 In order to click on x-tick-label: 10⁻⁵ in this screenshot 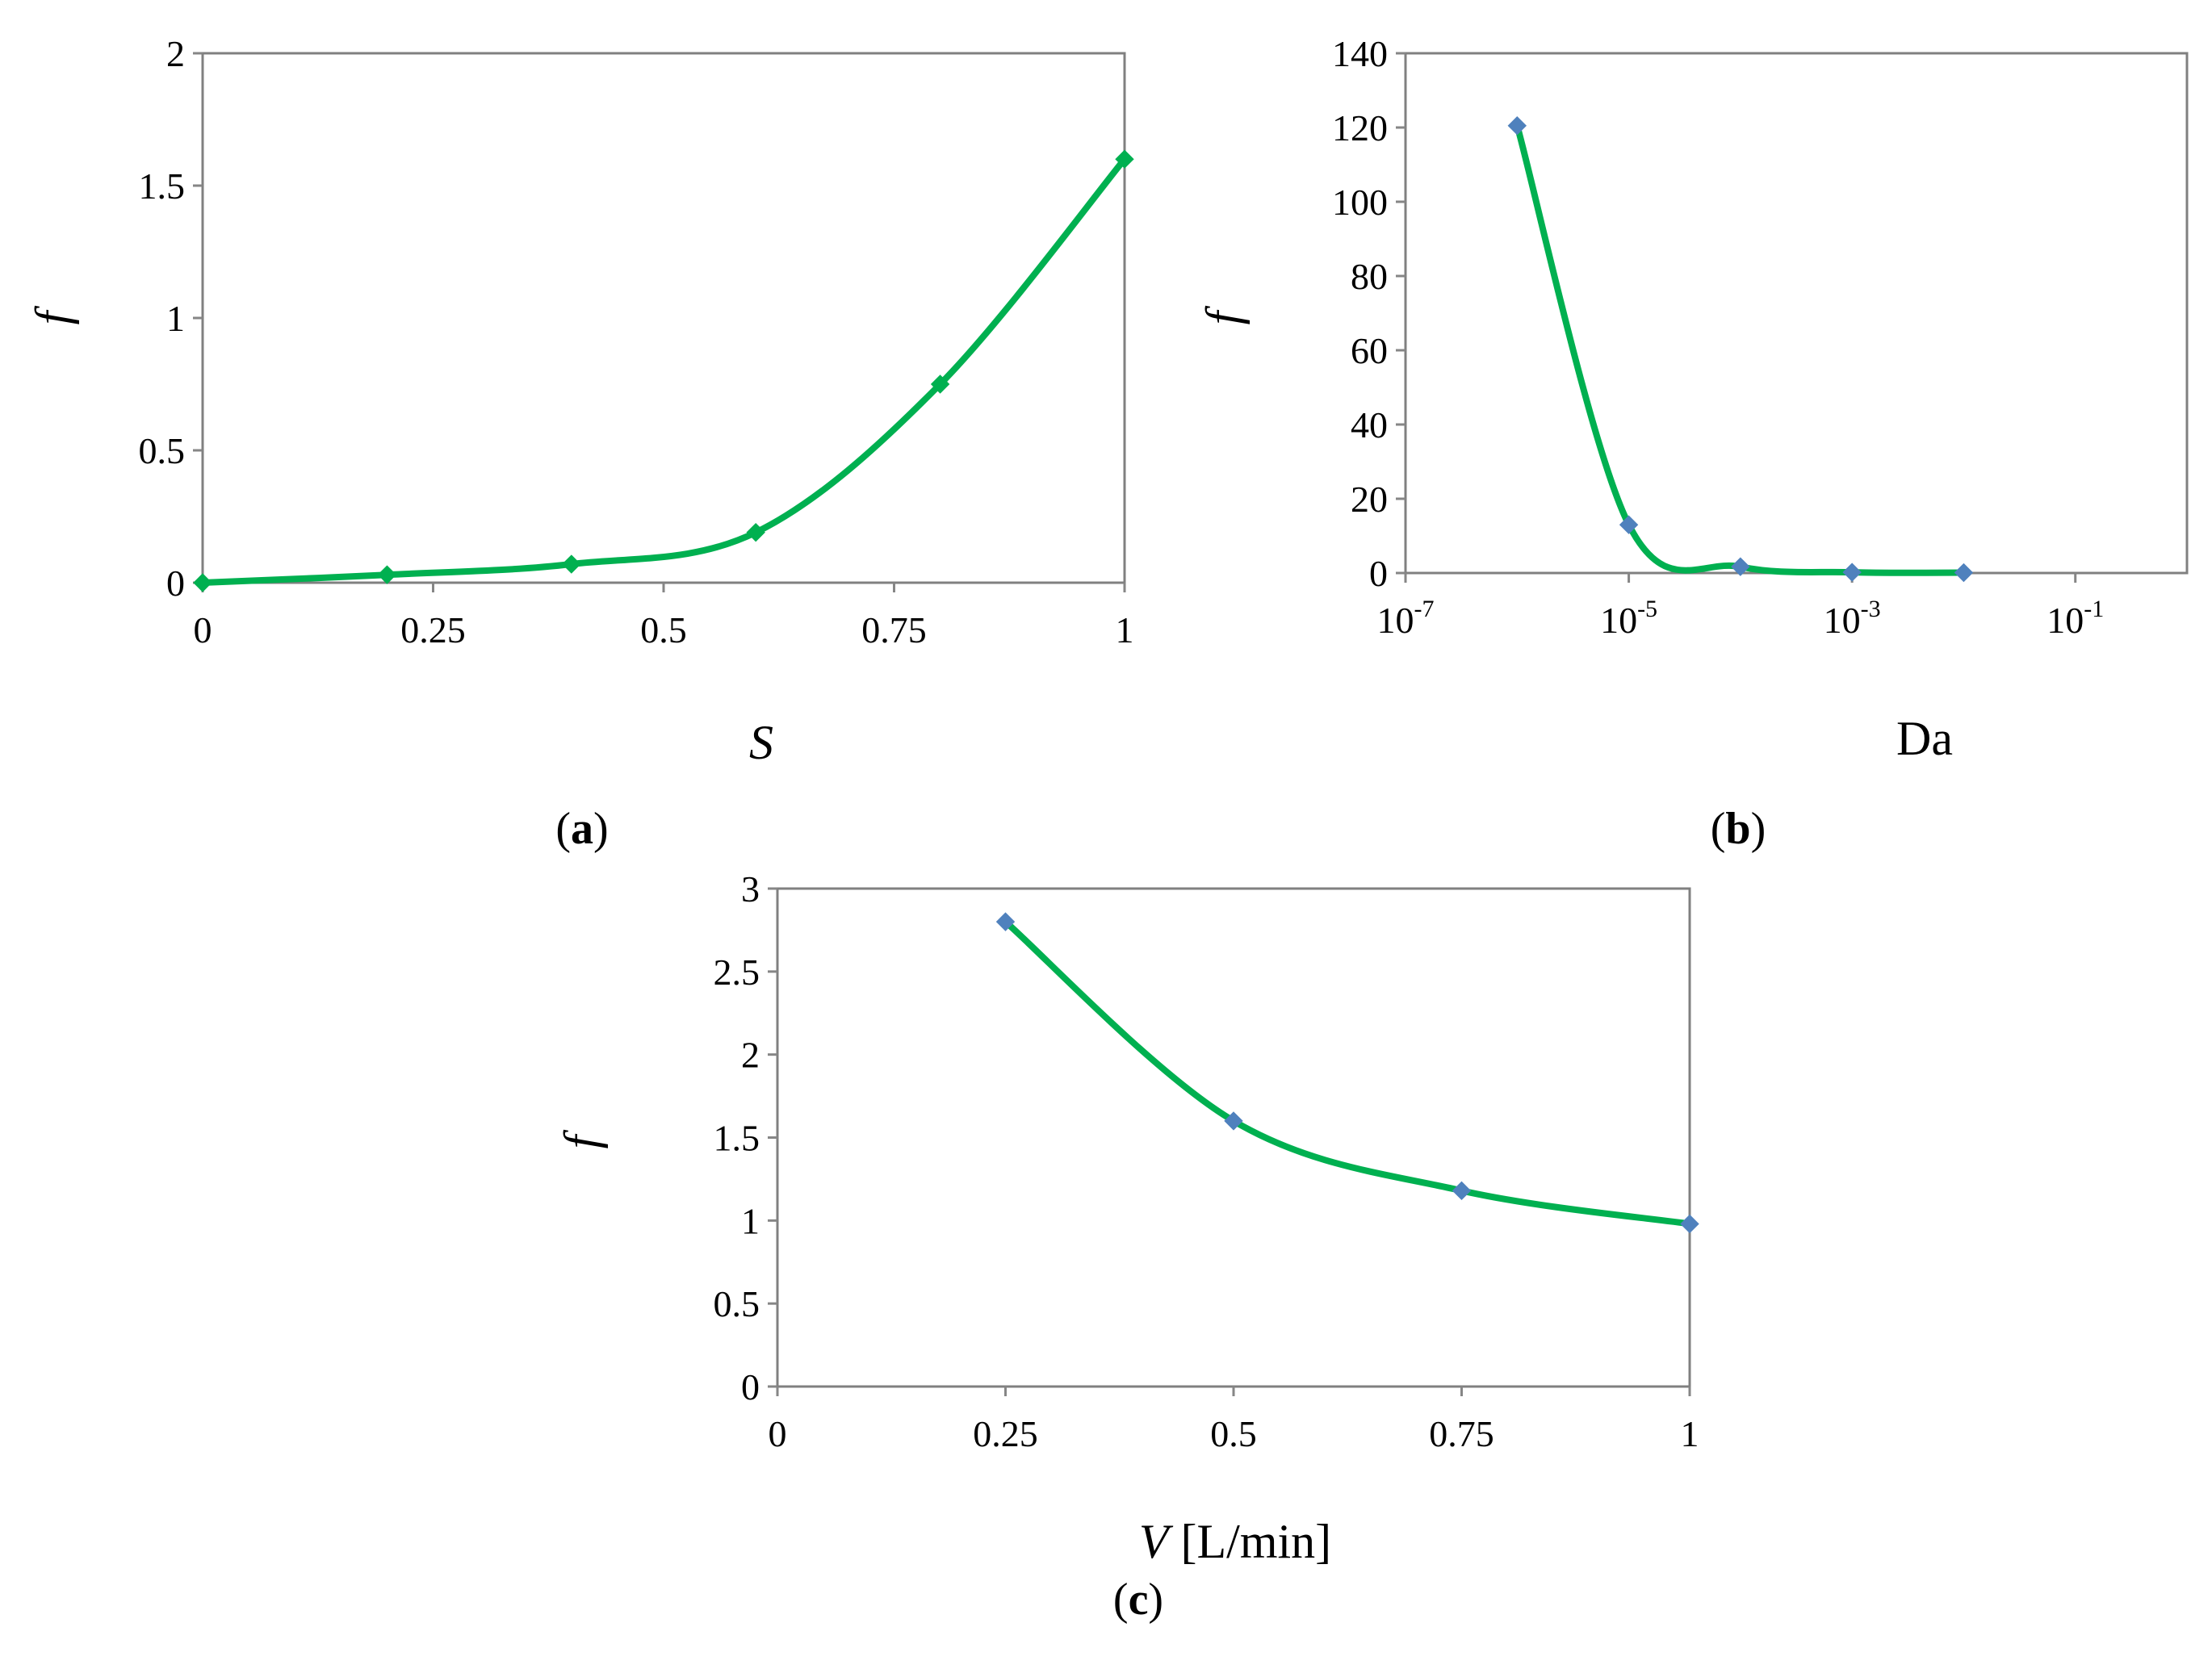, I will do `click(1628, 618)`.